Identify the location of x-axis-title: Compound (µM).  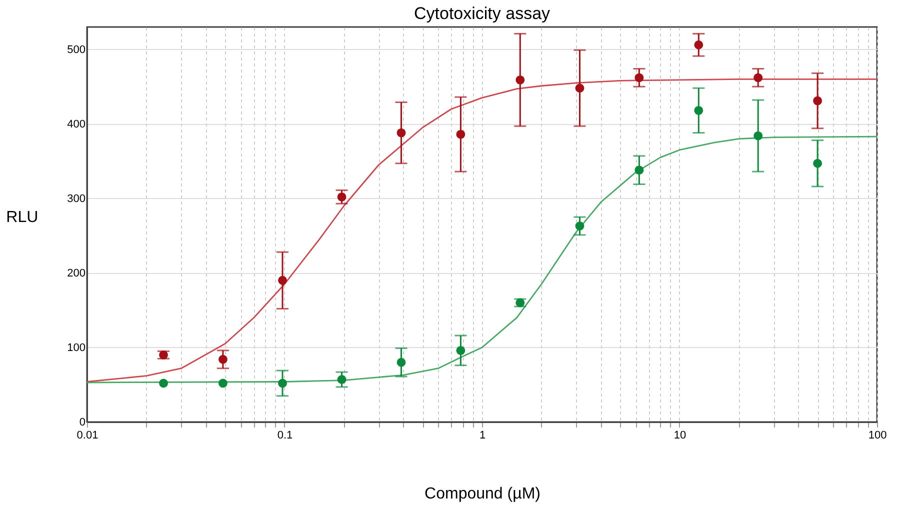
(482, 494).